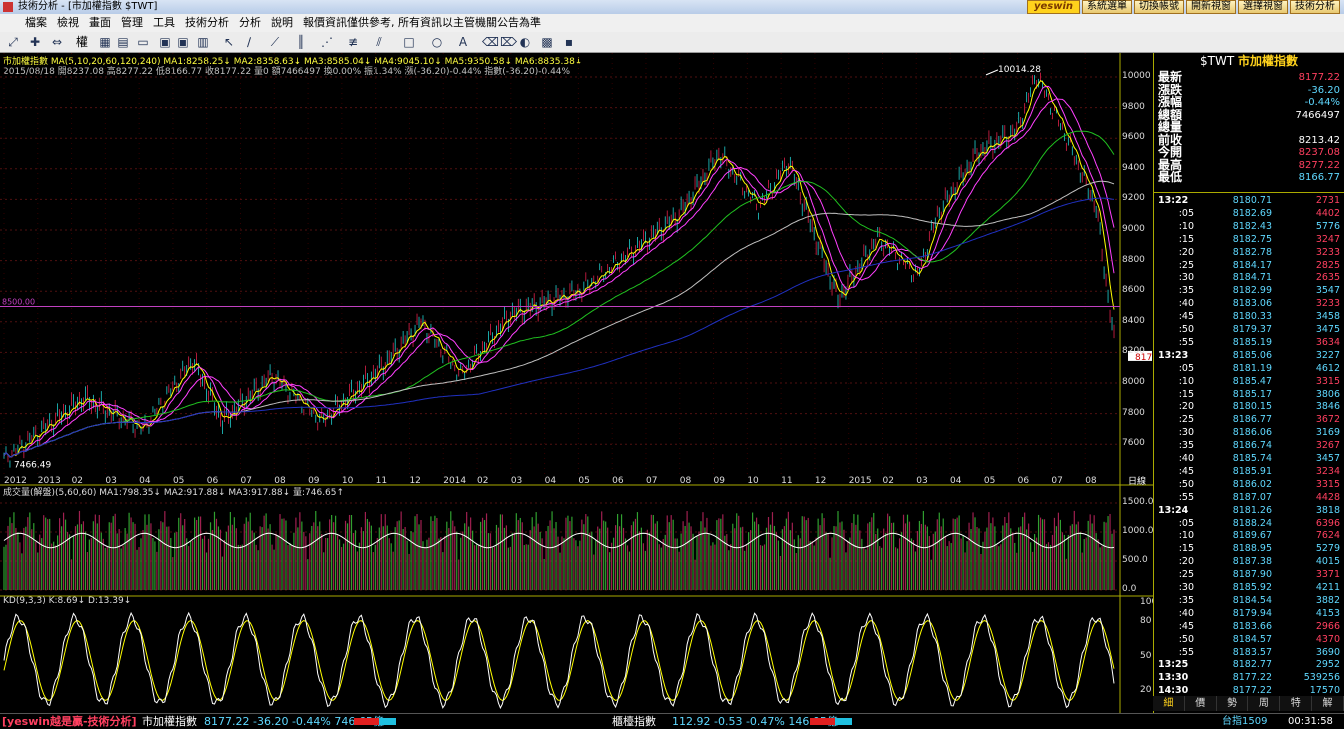 This screenshot has width=1344, height=729. I want to click on tick-row: :15 8185.17 3806, so click(1249, 395).